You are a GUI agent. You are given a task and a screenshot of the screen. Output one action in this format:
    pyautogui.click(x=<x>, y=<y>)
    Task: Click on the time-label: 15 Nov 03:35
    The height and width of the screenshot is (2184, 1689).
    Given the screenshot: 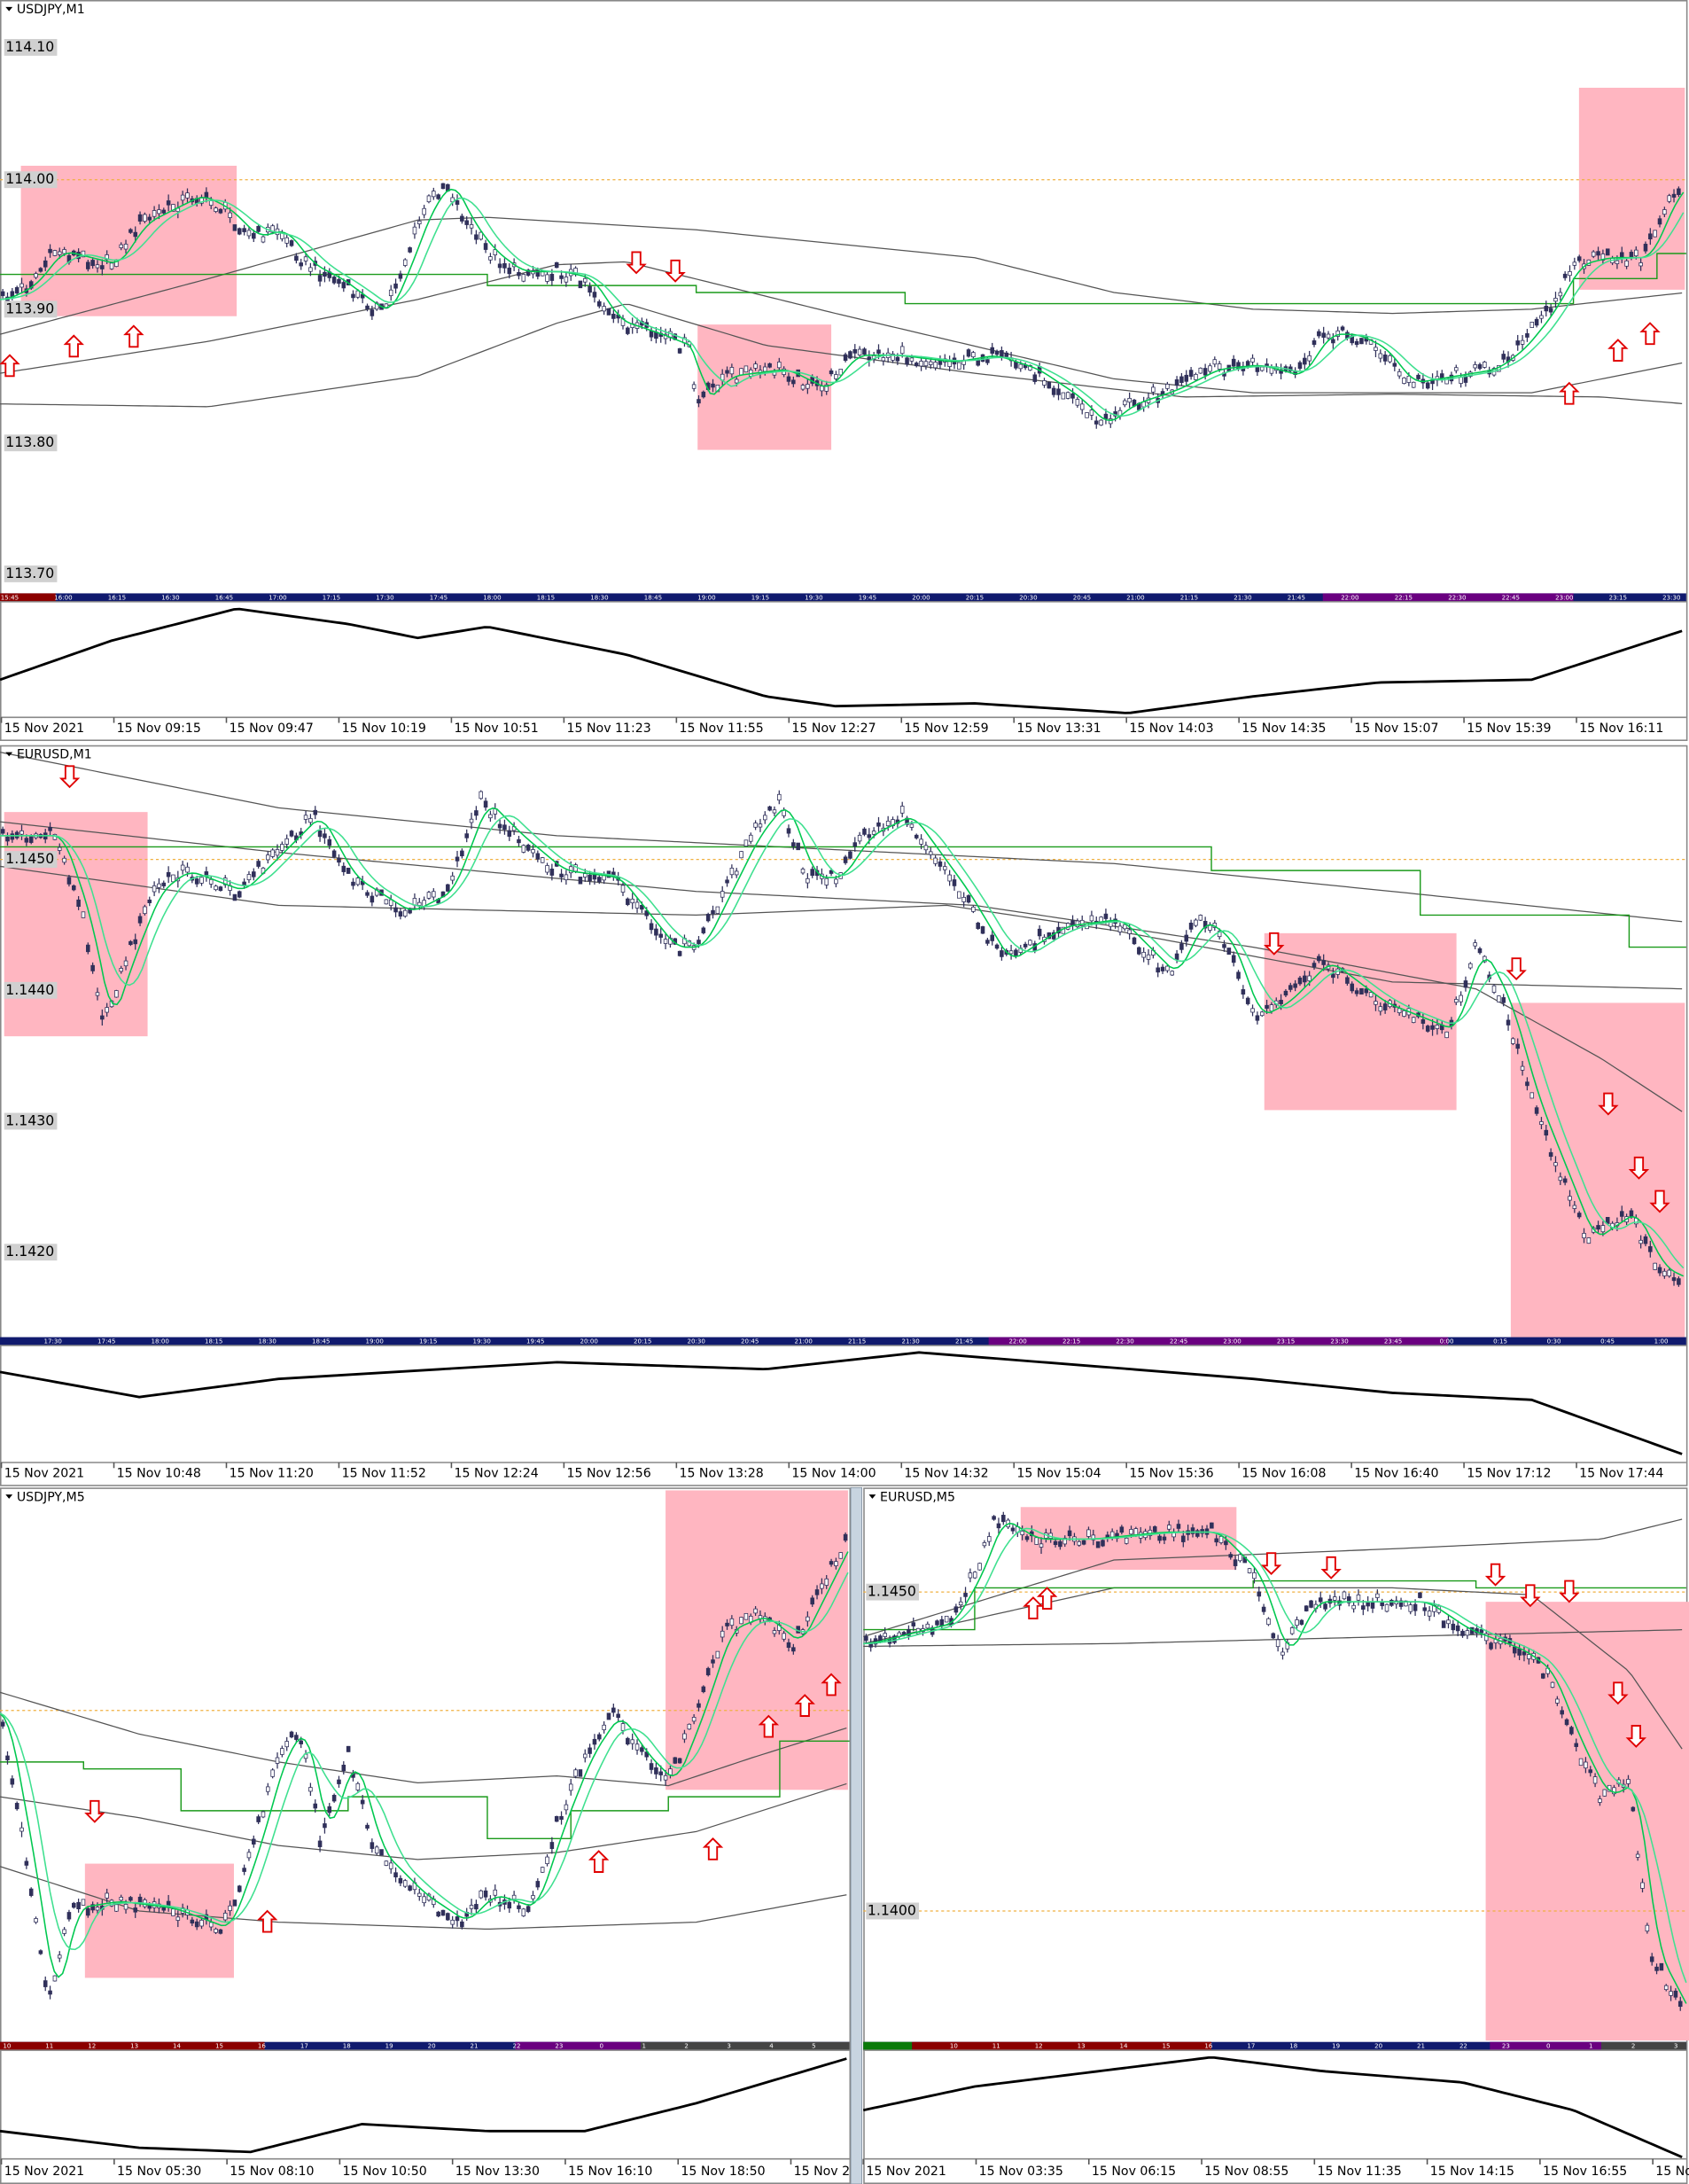 What is the action you would take?
    pyautogui.click(x=1021, y=2171)
    